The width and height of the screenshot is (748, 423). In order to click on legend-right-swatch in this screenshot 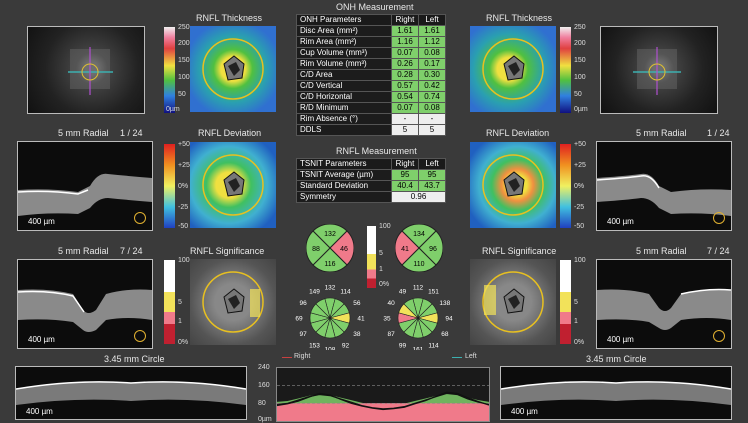, I will do `click(287, 357)`.